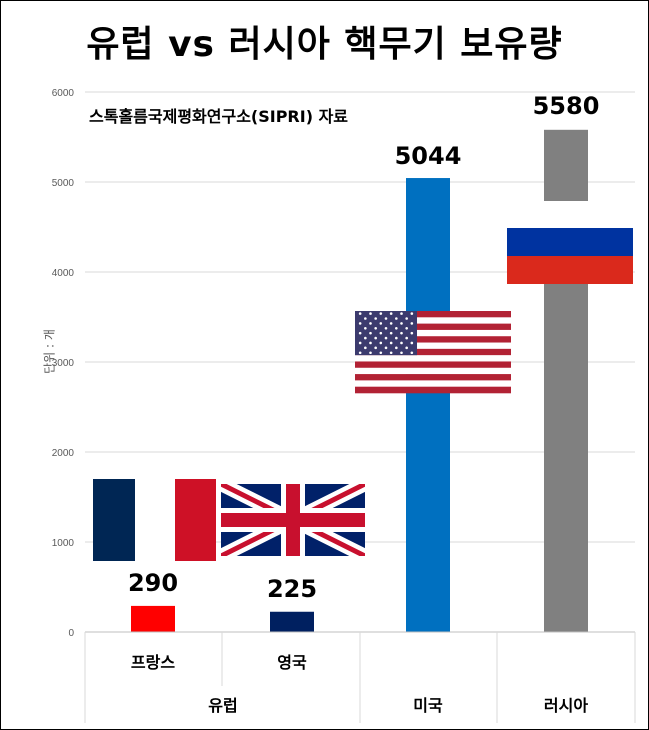  What do you see at coordinates (63, 183) in the screenshot?
I see `y-tick-label: 5000` at bounding box center [63, 183].